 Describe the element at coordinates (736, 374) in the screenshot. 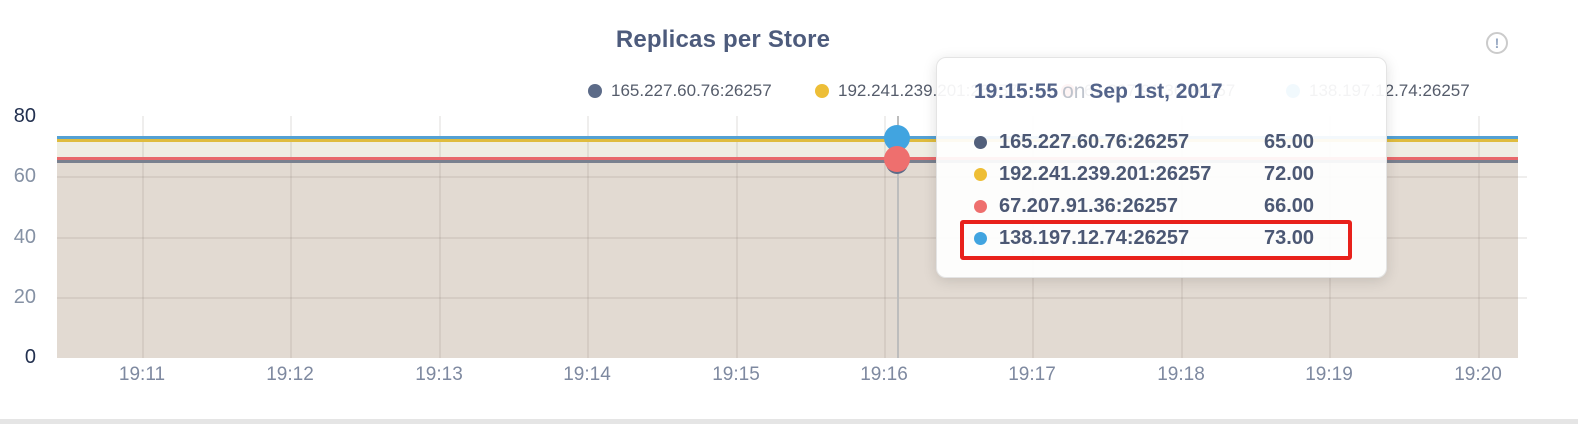

I see `x-tick-1915: 19:15` at that location.